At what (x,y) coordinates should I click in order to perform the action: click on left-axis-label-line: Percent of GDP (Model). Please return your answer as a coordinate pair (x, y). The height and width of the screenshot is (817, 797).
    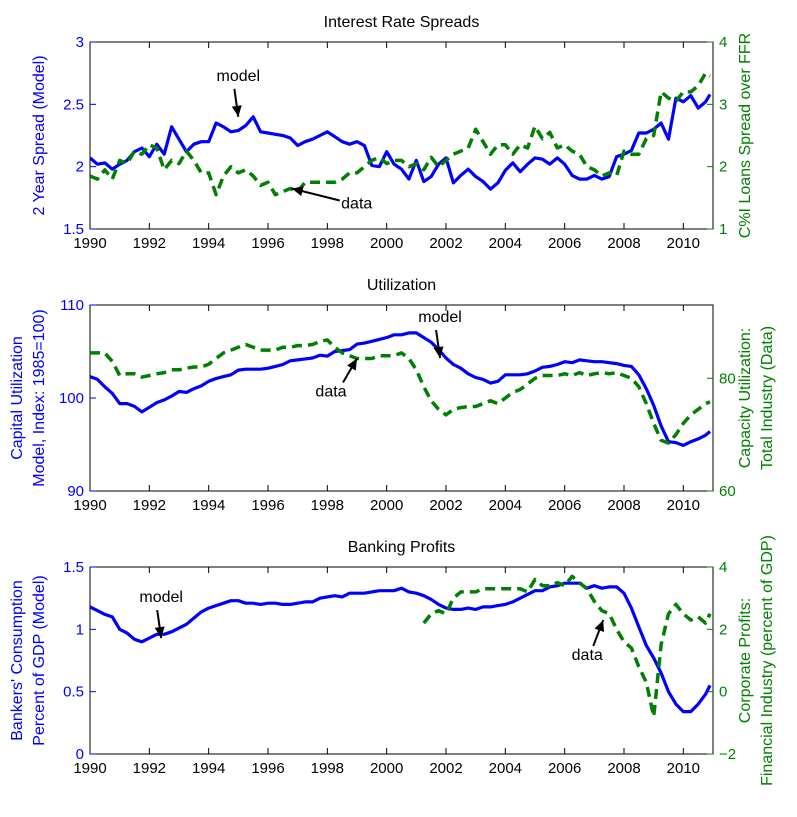
    Looking at the image, I should click on (39, 660).